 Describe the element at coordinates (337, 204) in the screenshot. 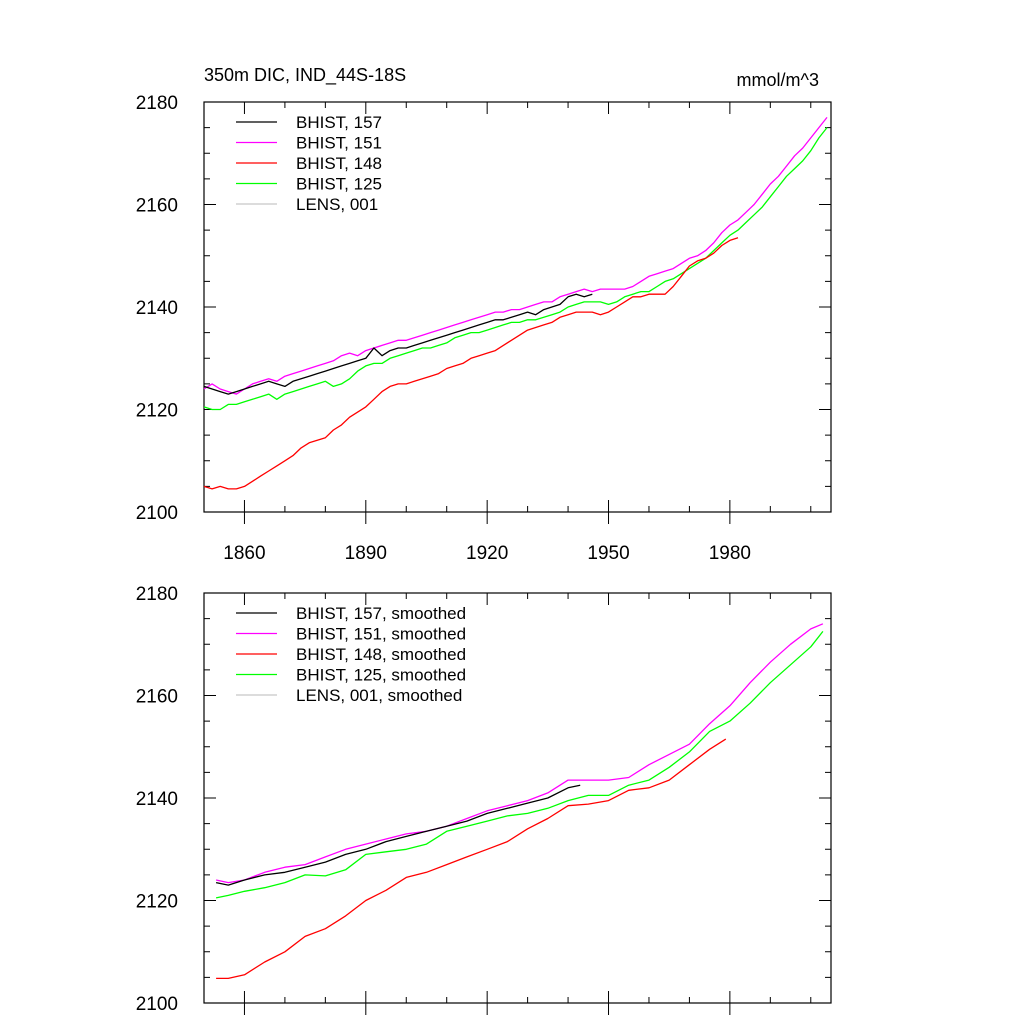

I see `top-legend-label: LENS, 001` at that location.